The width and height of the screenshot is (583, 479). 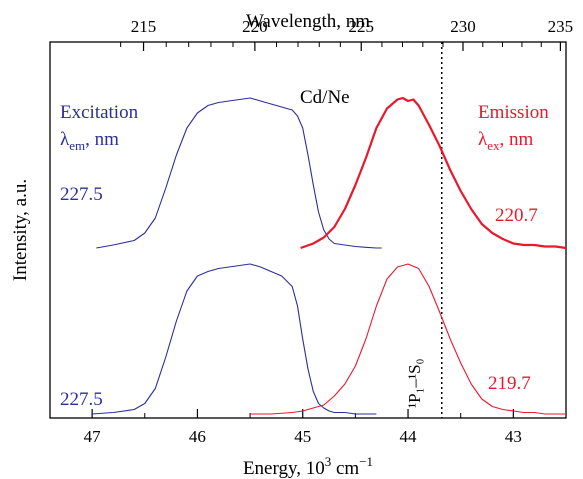 I want to click on upper-excitation-value: 227.5, so click(x=81, y=194).